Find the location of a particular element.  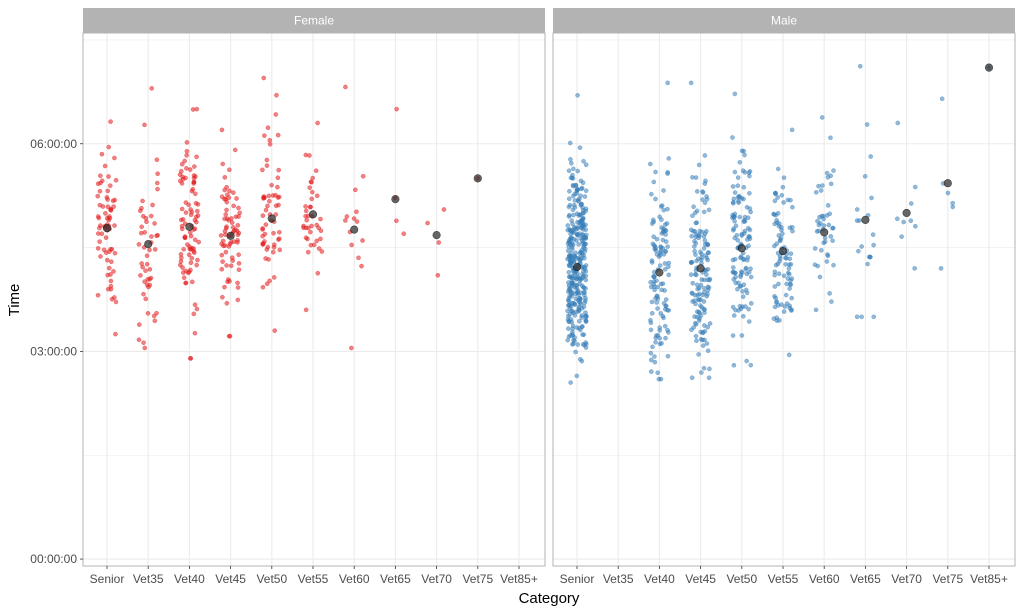

x-tick-label: Vet45 is located at coordinates (700, 579).